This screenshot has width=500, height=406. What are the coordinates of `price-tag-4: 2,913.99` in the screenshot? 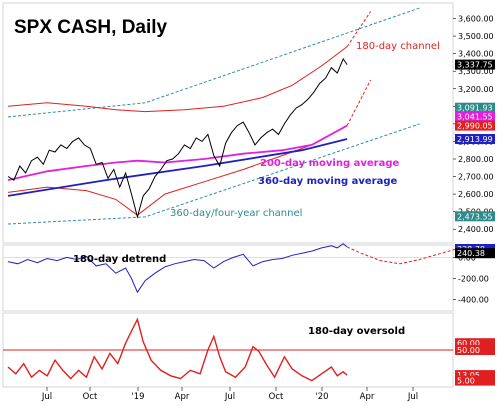 It's located at (475, 139).